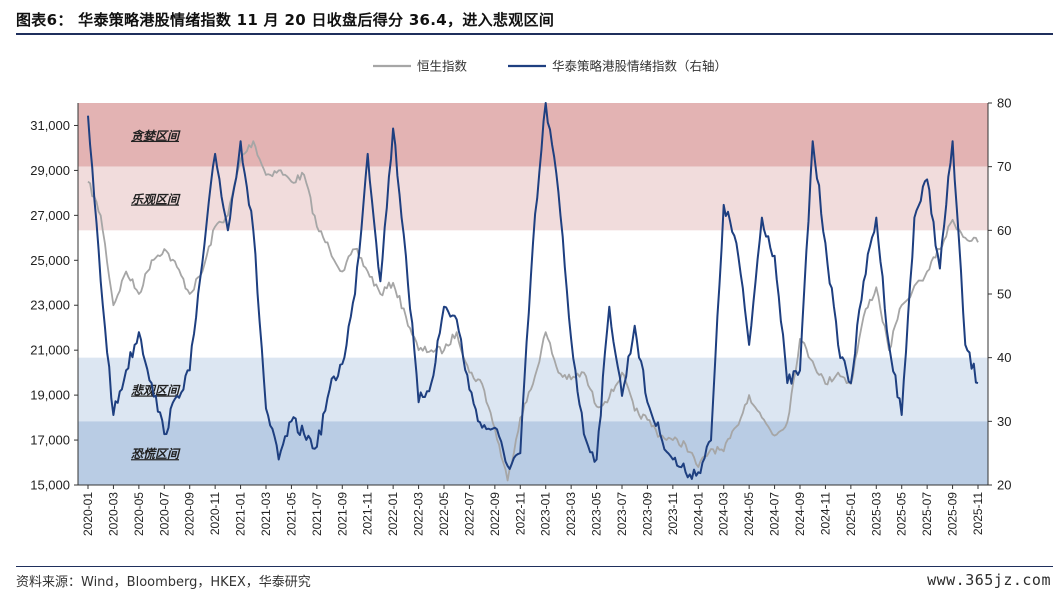 Image resolution: width=1061 pixels, height=594 pixels. What do you see at coordinates (571, 514) in the screenshot?
I see `x-tick-label: 2023-03` at bounding box center [571, 514].